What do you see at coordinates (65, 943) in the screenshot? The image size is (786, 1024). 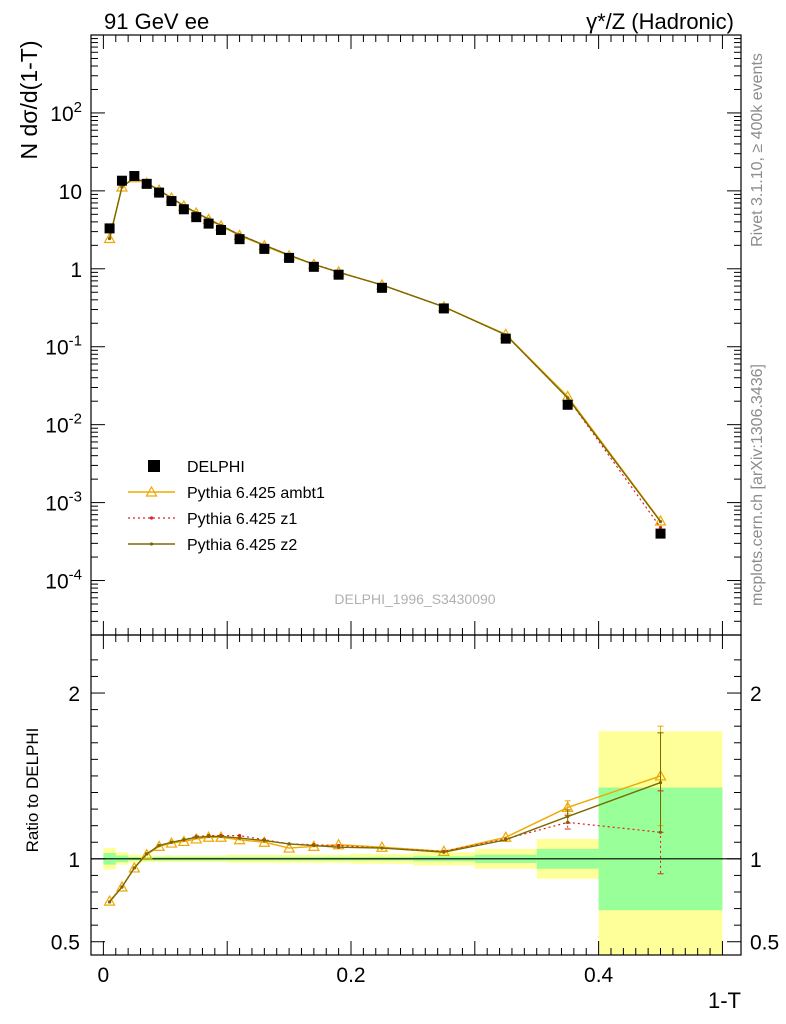 I see `ratio-y-tick-label: 0.5` at bounding box center [65, 943].